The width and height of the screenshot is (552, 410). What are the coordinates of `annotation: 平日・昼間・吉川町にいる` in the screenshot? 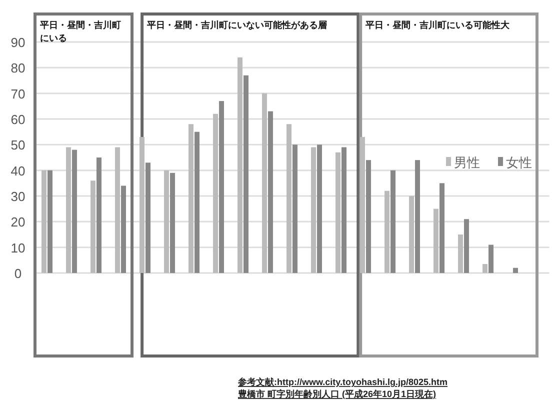 It's located at (79, 31).